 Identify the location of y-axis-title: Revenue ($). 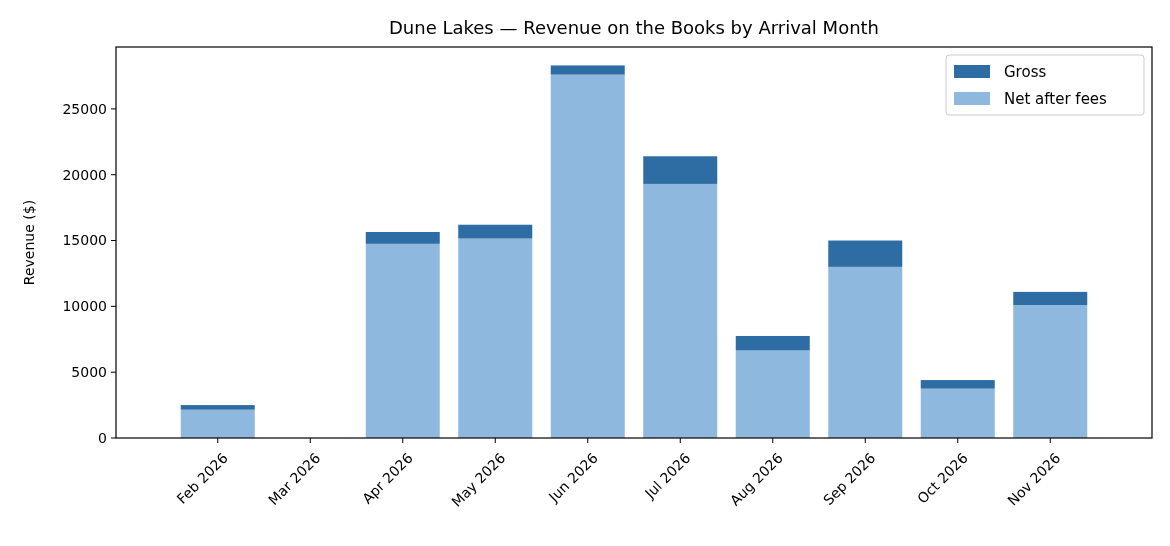
(29, 242).